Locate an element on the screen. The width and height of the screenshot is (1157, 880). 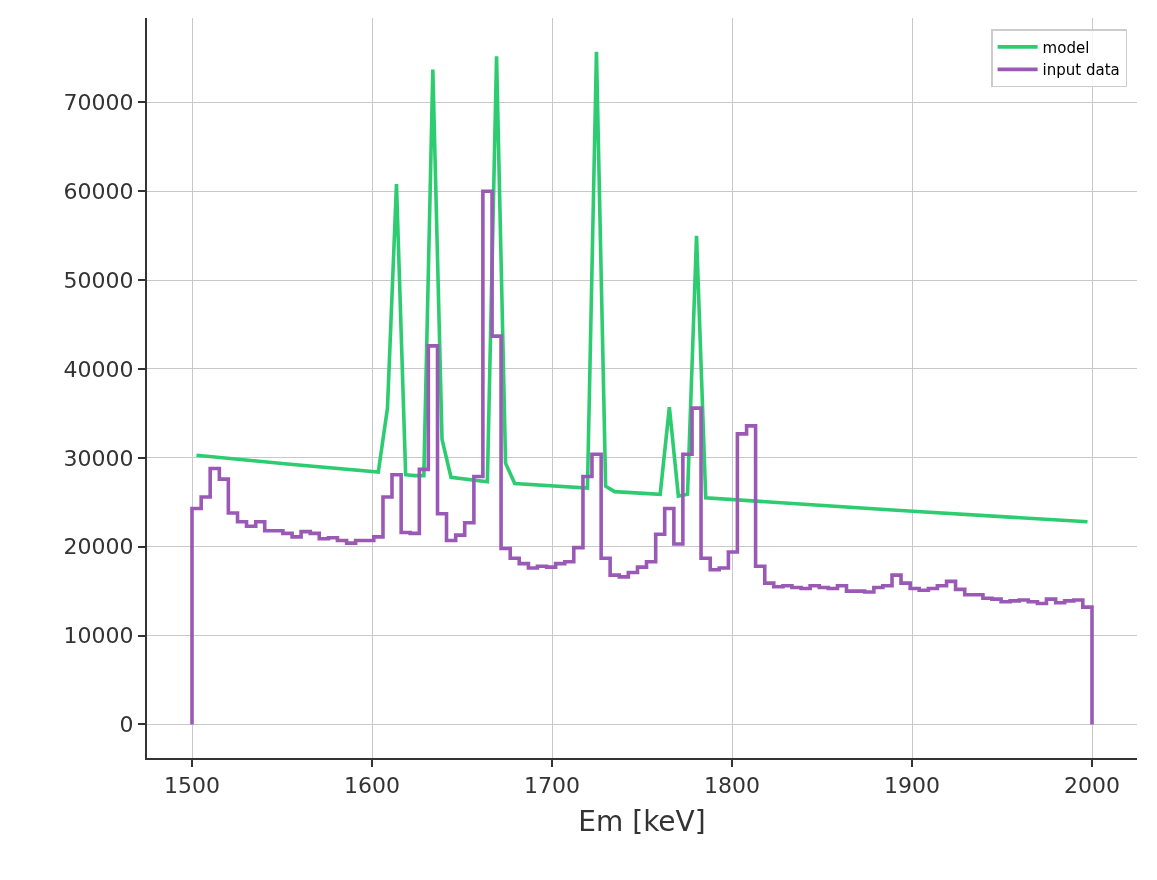
y-tick-label: 30000 is located at coordinates (98, 458).